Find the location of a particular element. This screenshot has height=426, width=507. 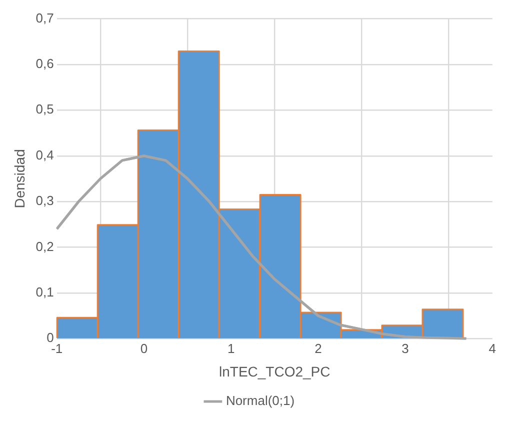

legend-label: Normal(0;1) is located at coordinates (260, 400).